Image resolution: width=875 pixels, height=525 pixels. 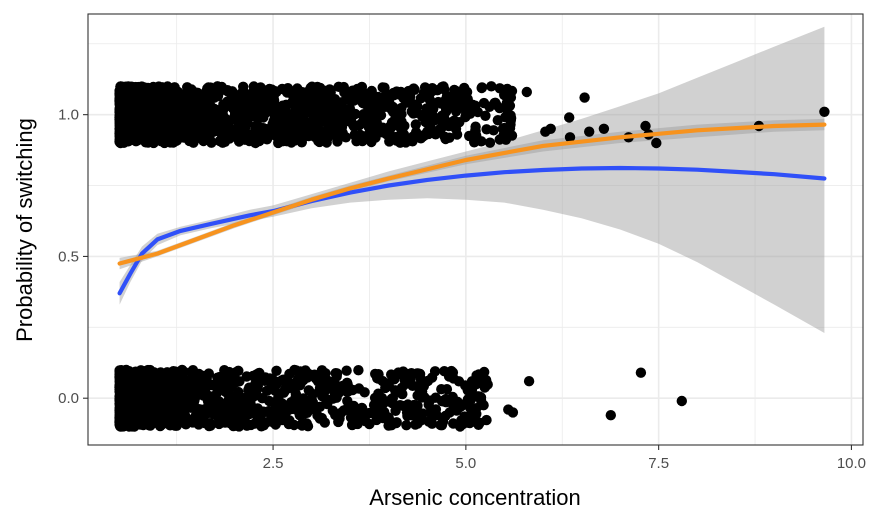 I want to click on x-axis: 2.5 5.0 7.5 10.0, so click(x=564, y=458).